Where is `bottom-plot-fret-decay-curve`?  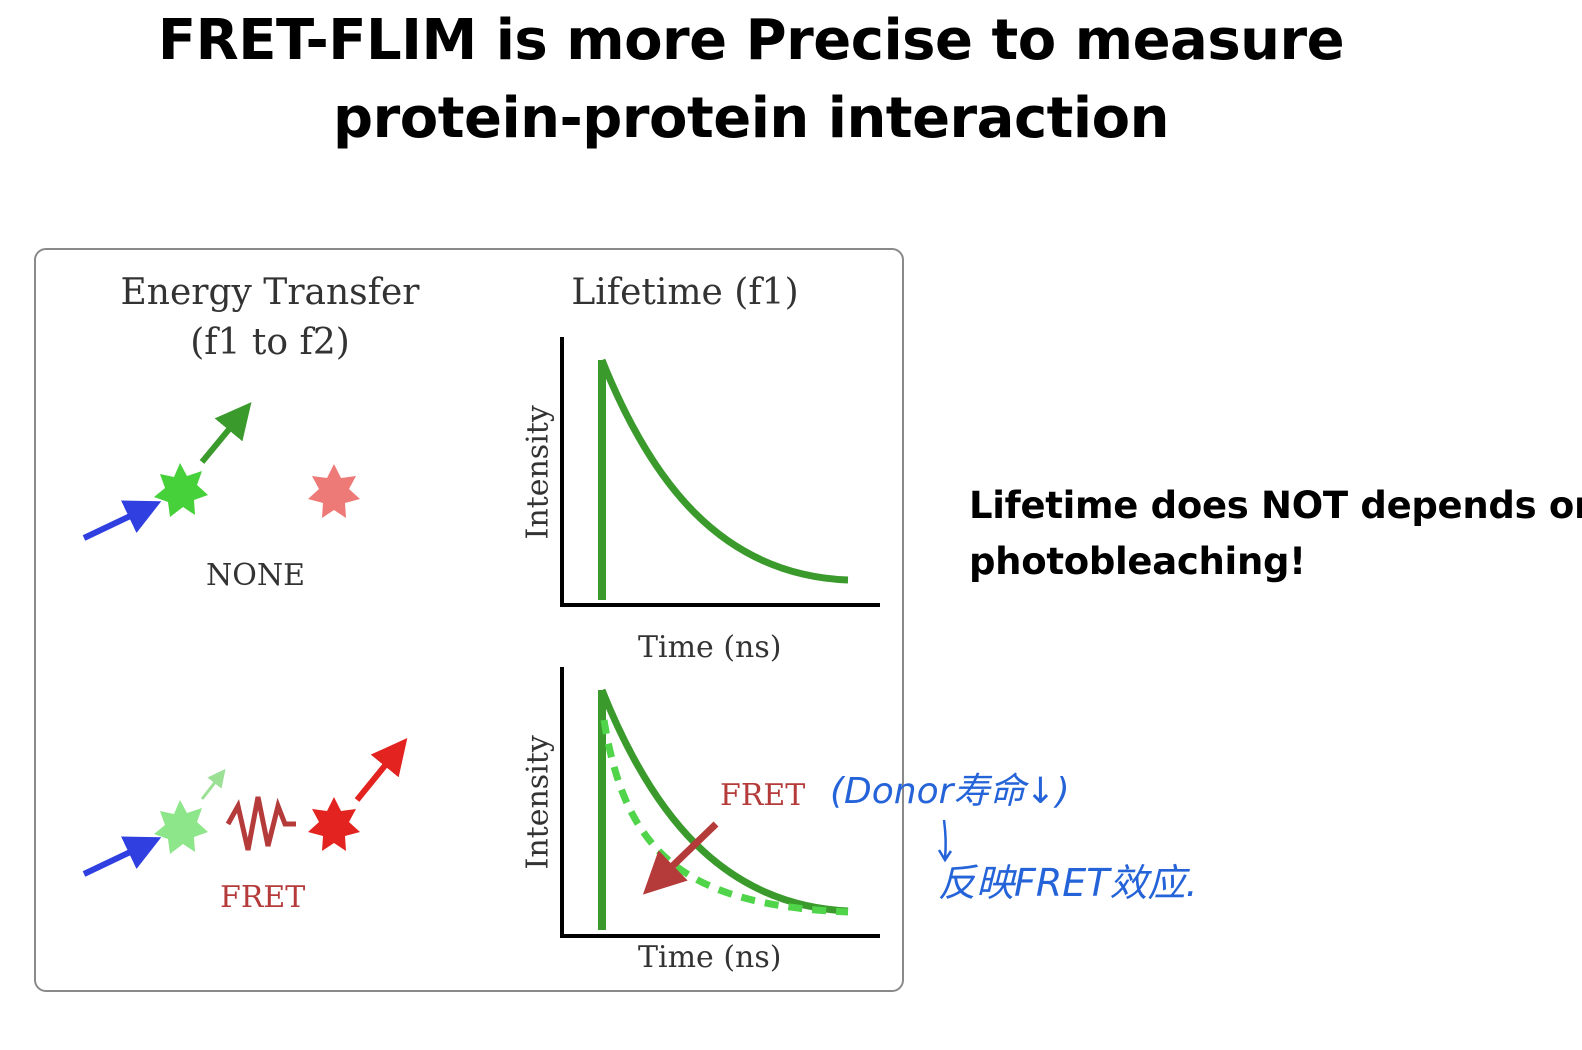 bottom-plot-fret-decay-curve is located at coordinates (724, 817).